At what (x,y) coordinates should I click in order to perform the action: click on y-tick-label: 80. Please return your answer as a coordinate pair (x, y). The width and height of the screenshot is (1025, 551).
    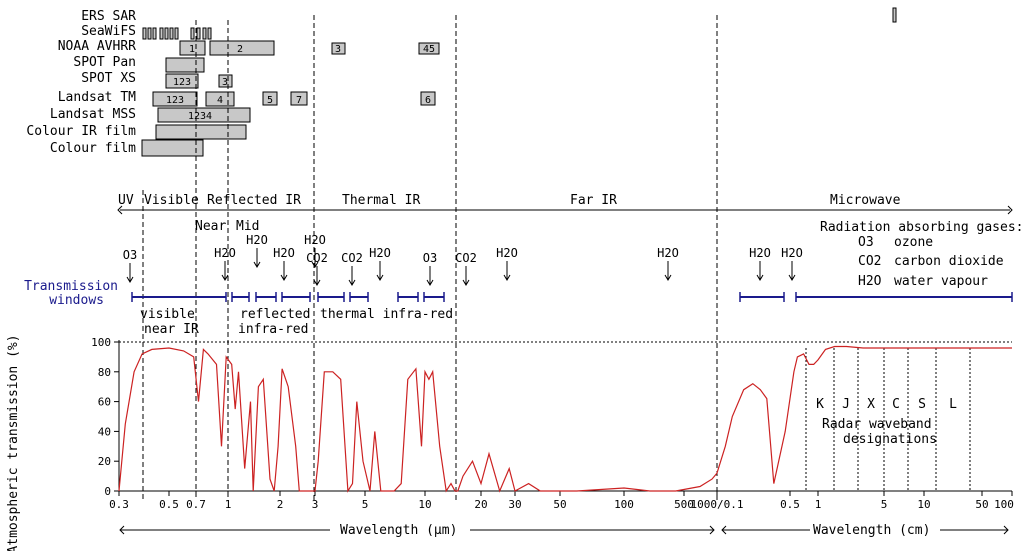
    Looking at the image, I should click on (104, 372).